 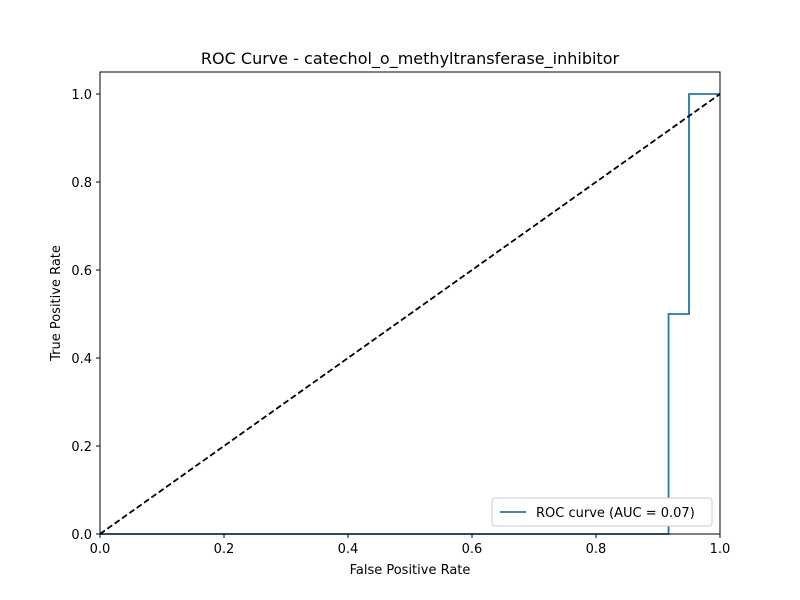 I want to click on y-tick-label: 0.6, so click(x=81, y=271).